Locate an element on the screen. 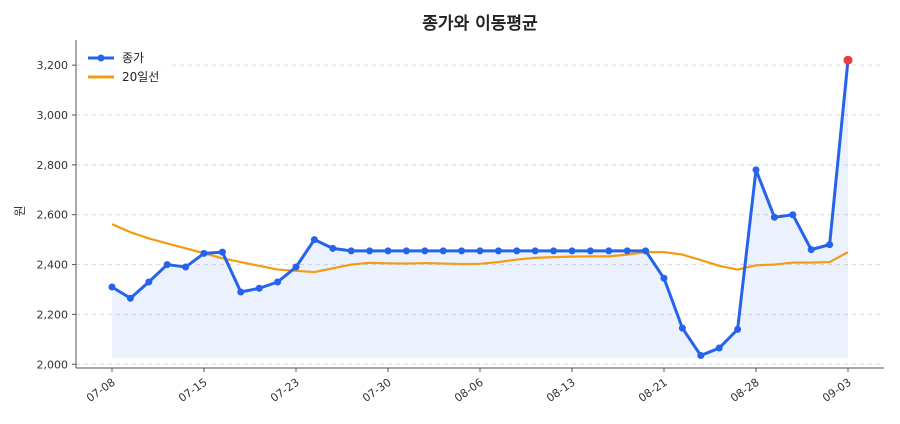 This screenshot has height=424, width=900. y-tick-label: 3,000 is located at coordinates (53, 115).